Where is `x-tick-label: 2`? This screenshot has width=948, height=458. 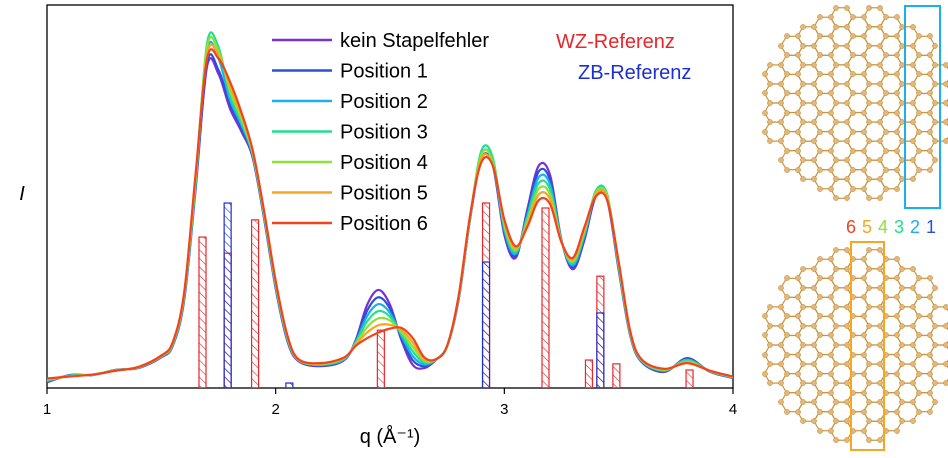 x-tick-label: 2 is located at coordinates (275, 409).